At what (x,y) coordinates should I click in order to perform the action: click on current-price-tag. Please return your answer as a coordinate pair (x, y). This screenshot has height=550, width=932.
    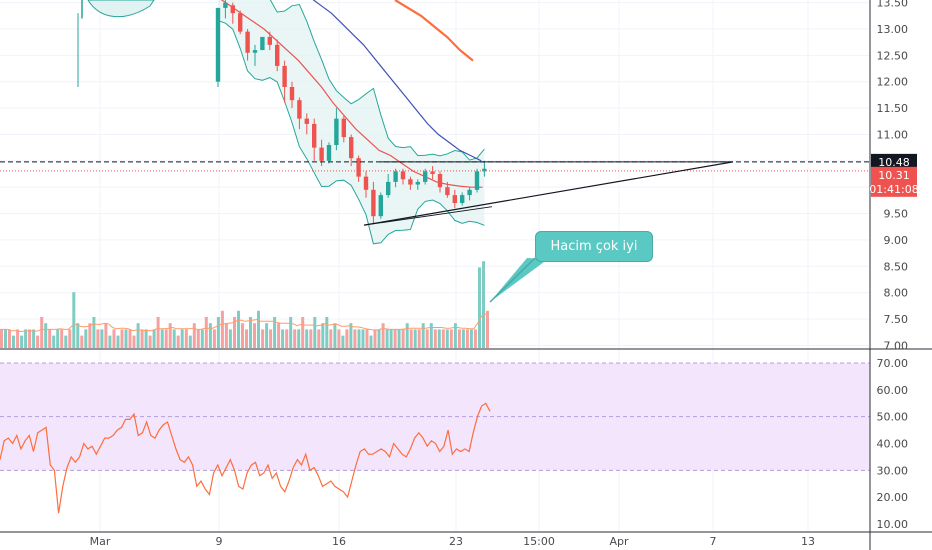
    Looking at the image, I should click on (894, 181).